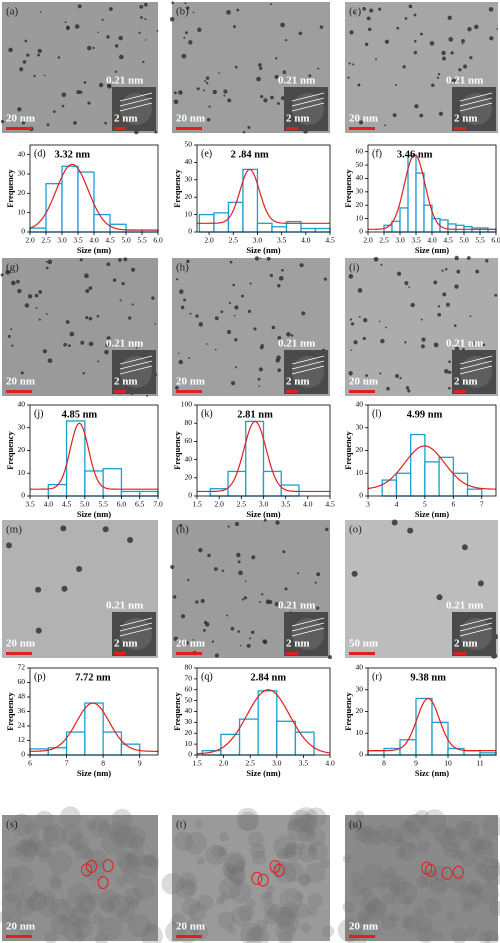 The width and height of the screenshot is (500, 943). Describe the element at coordinates (384, 763) in the screenshot. I see `x-tick-label: 8` at that location.